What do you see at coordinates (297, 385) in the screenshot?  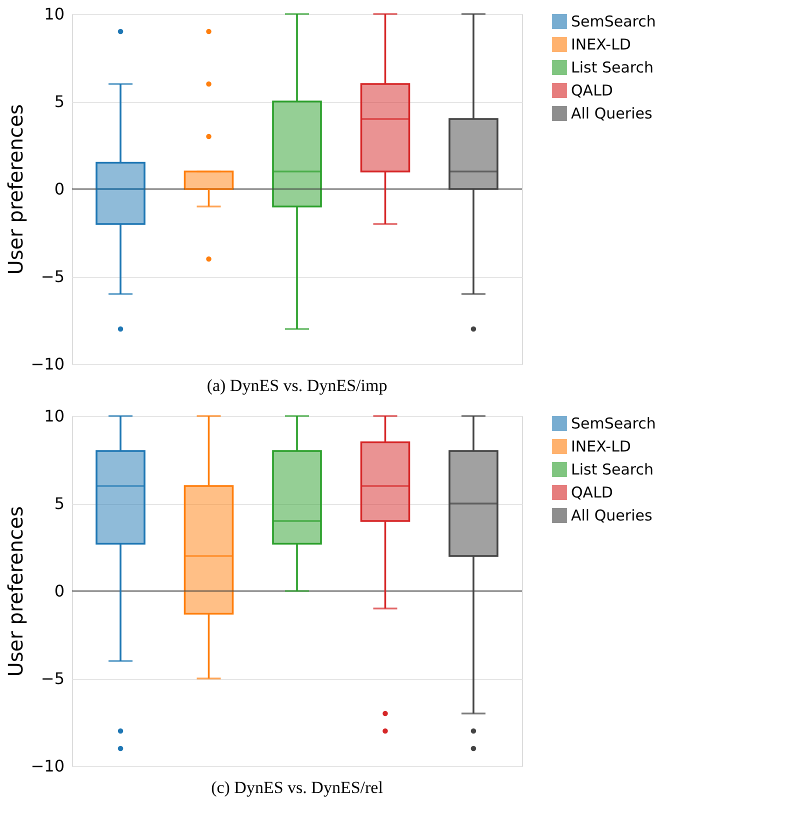 I see `text: (a) DynES vs. DynES/imp` at bounding box center [297, 385].